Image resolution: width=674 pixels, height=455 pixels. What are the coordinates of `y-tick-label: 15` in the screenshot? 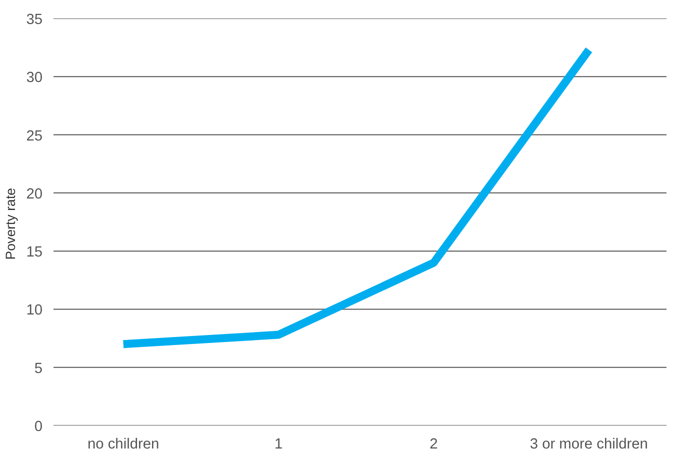 It's located at (34, 252).